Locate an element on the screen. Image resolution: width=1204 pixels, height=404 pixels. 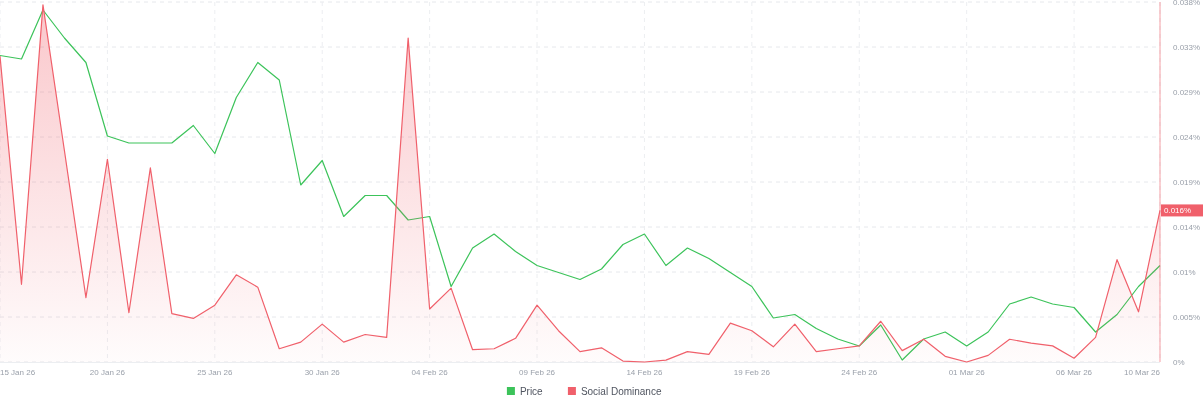
x-tick-label: 30 Jan 26 is located at coordinates (322, 372).